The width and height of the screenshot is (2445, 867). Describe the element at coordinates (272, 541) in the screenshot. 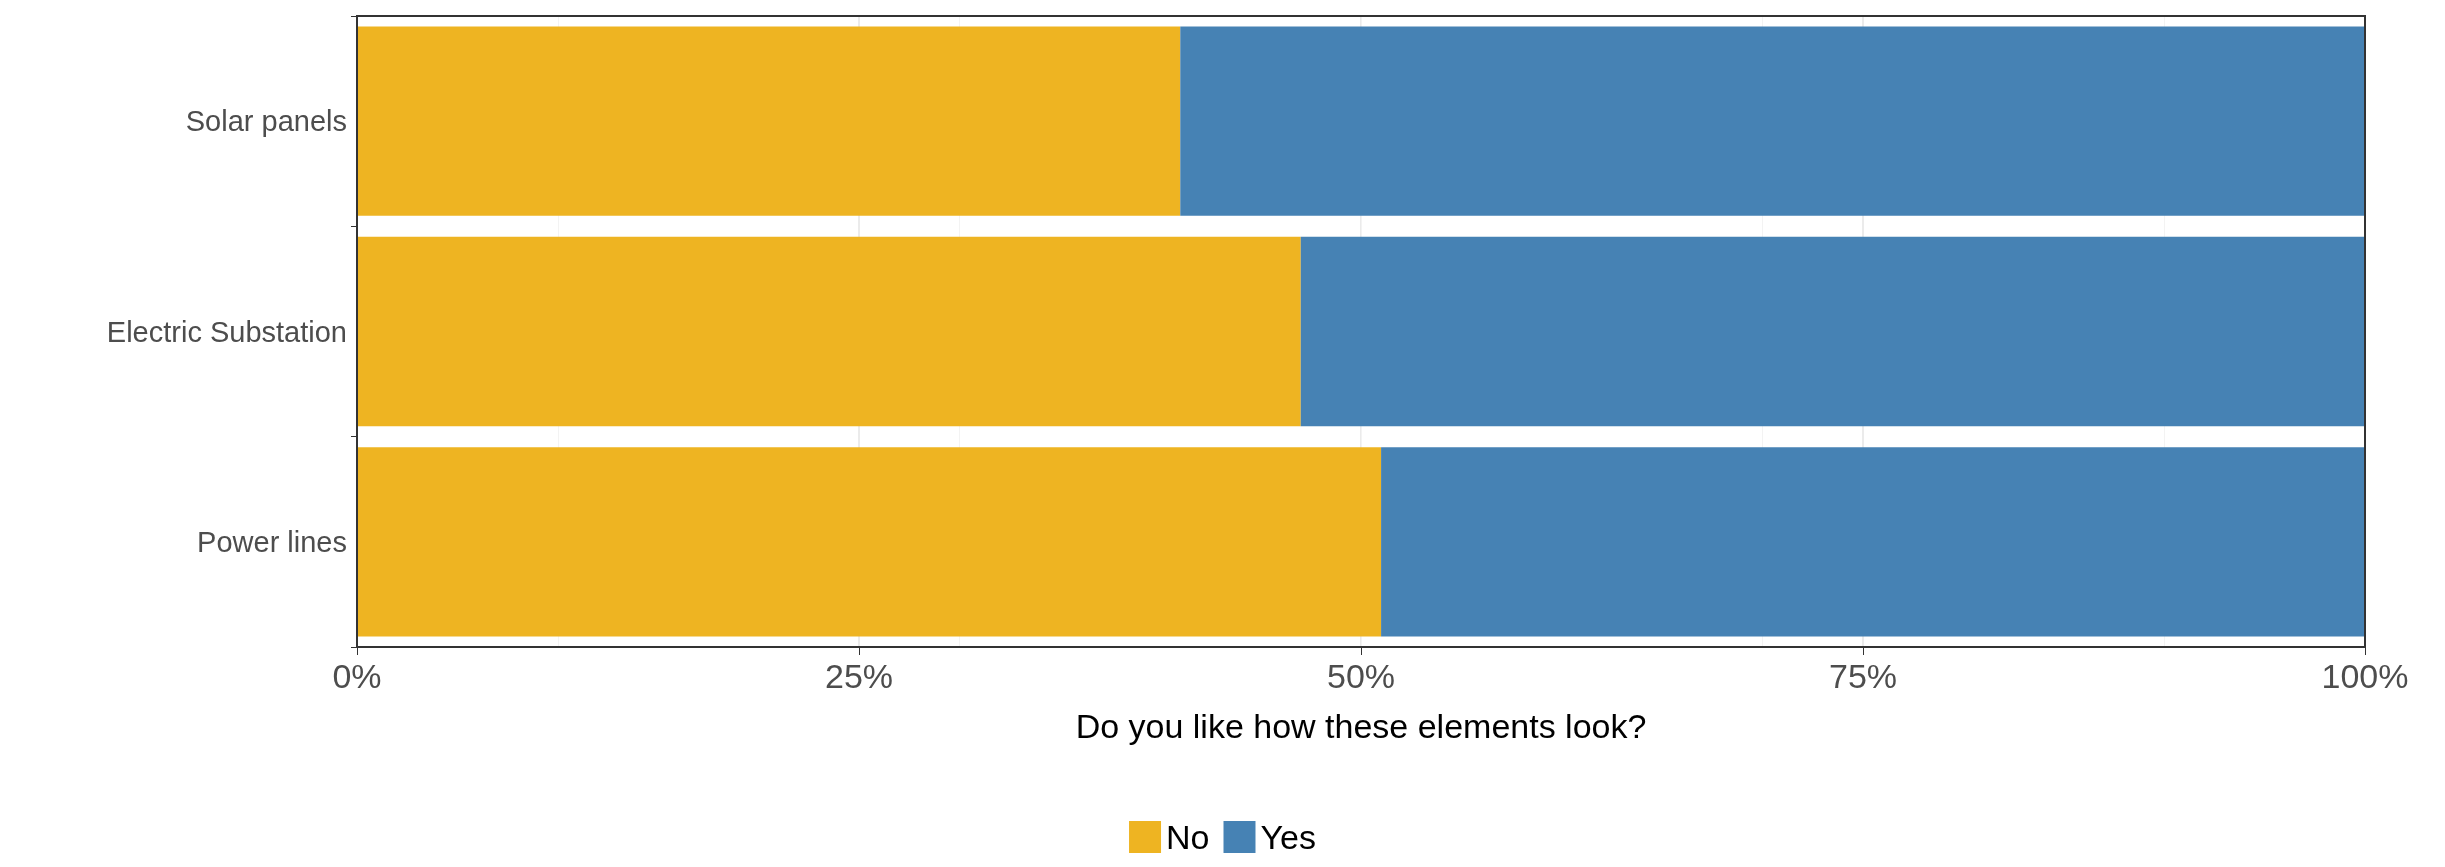

I see `y-tick-label: Power lines` at that location.